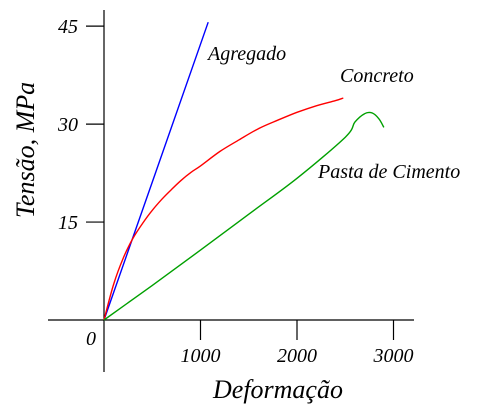 Image resolution: width=496 pixels, height=410 pixels. What do you see at coordinates (91, 339) in the screenshot?
I see `origin-label: 0` at bounding box center [91, 339].